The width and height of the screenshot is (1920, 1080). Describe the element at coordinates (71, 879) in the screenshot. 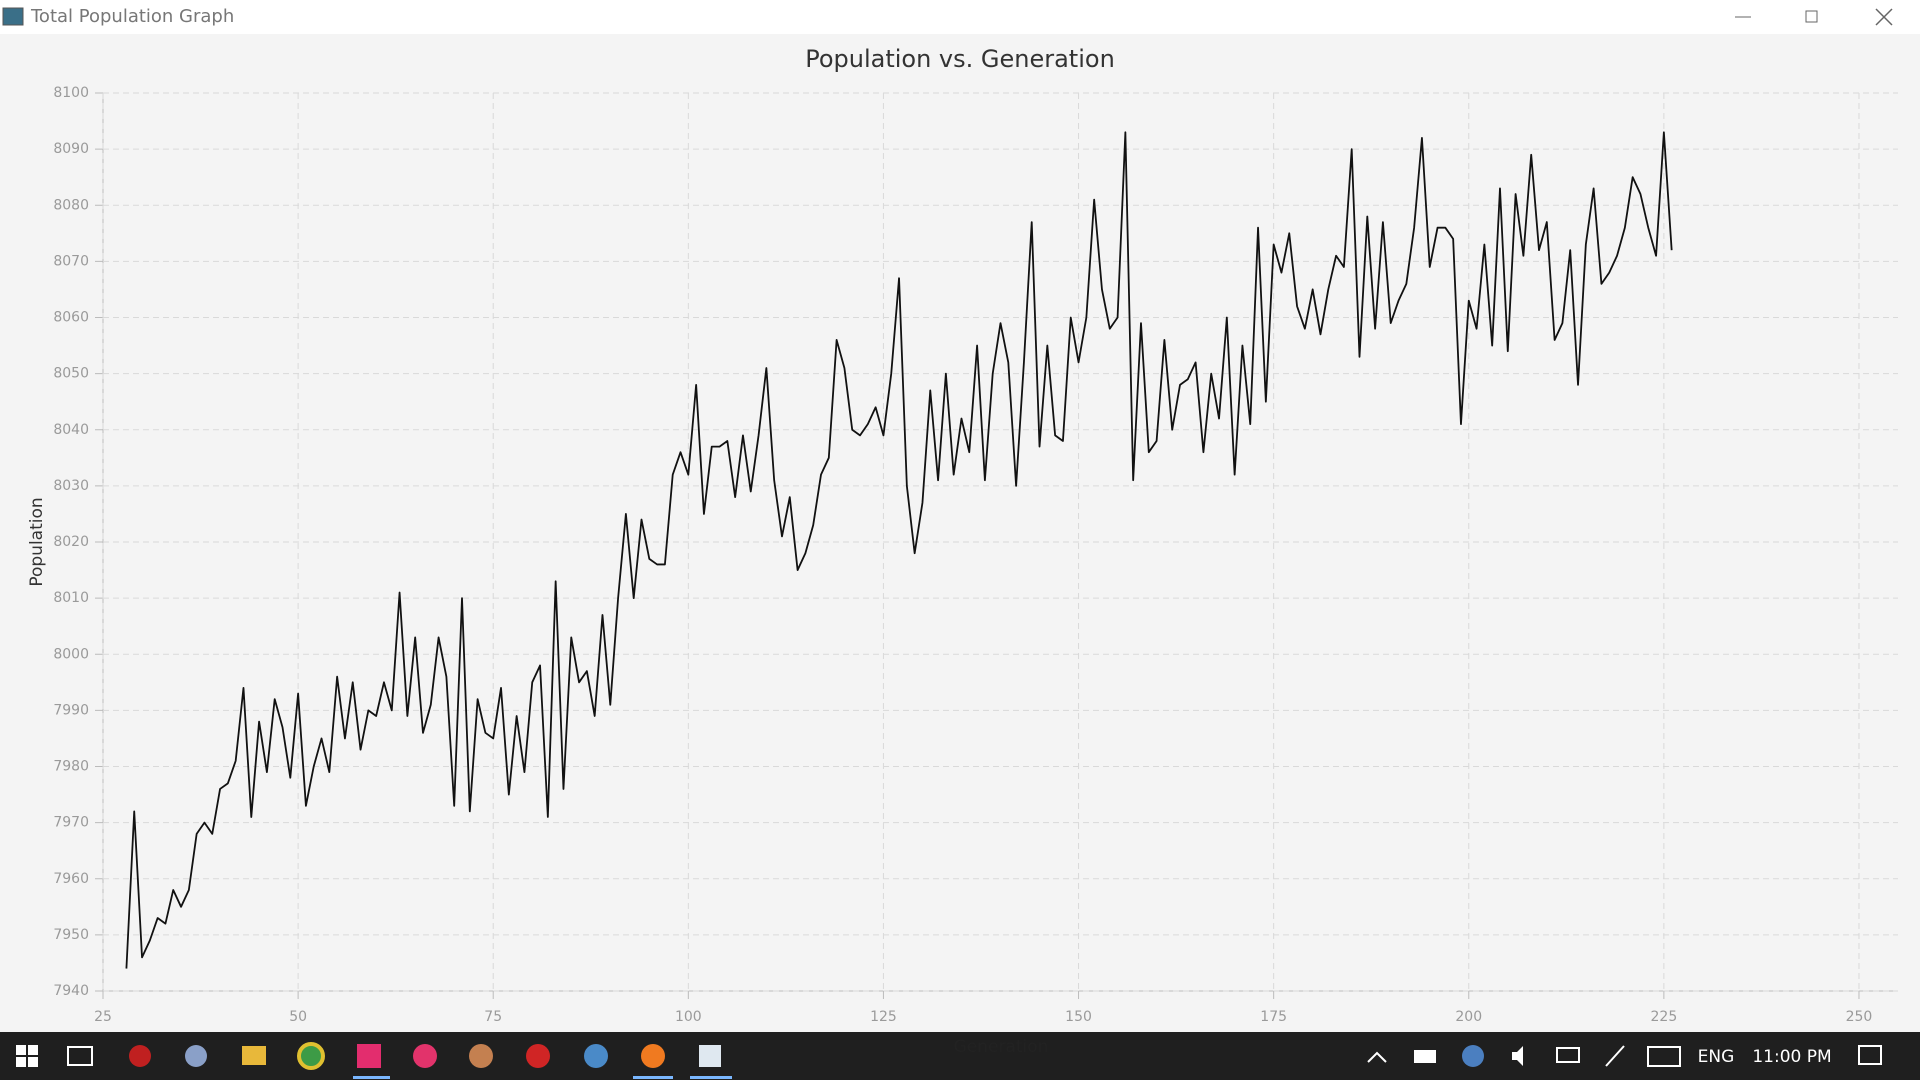

I see `y-tick-label: 7960` at that location.